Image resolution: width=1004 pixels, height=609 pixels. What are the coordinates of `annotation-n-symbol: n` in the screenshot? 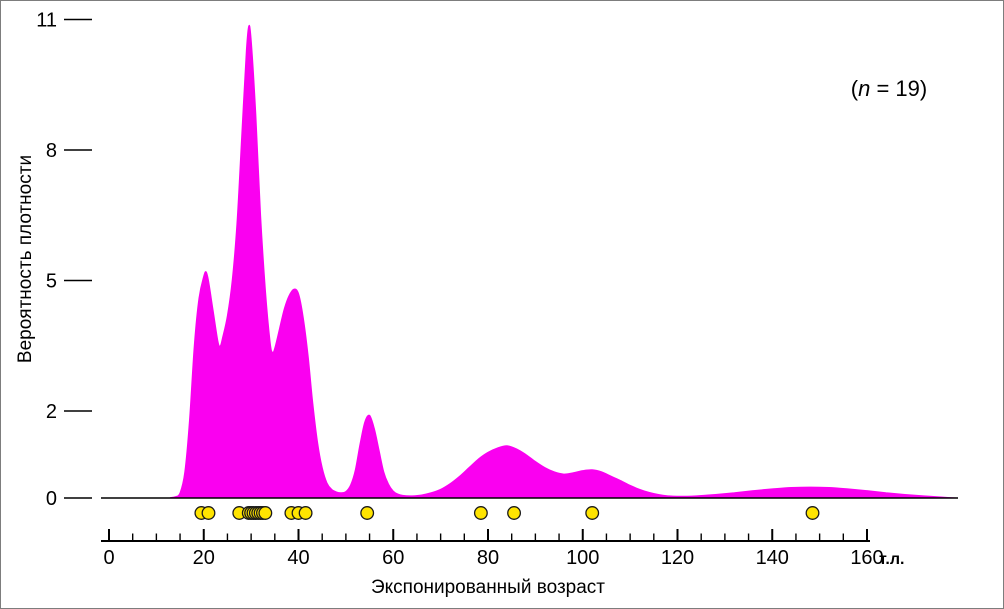 It's located at (864, 88).